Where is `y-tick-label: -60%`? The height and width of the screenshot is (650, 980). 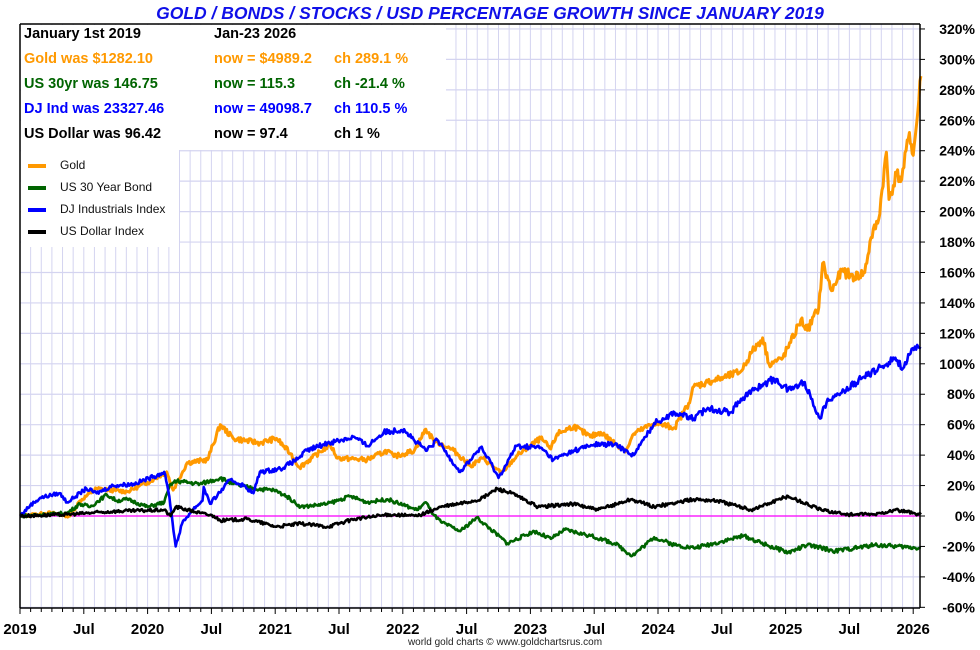 y-tick-label: -60% is located at coordinates (958, 607).